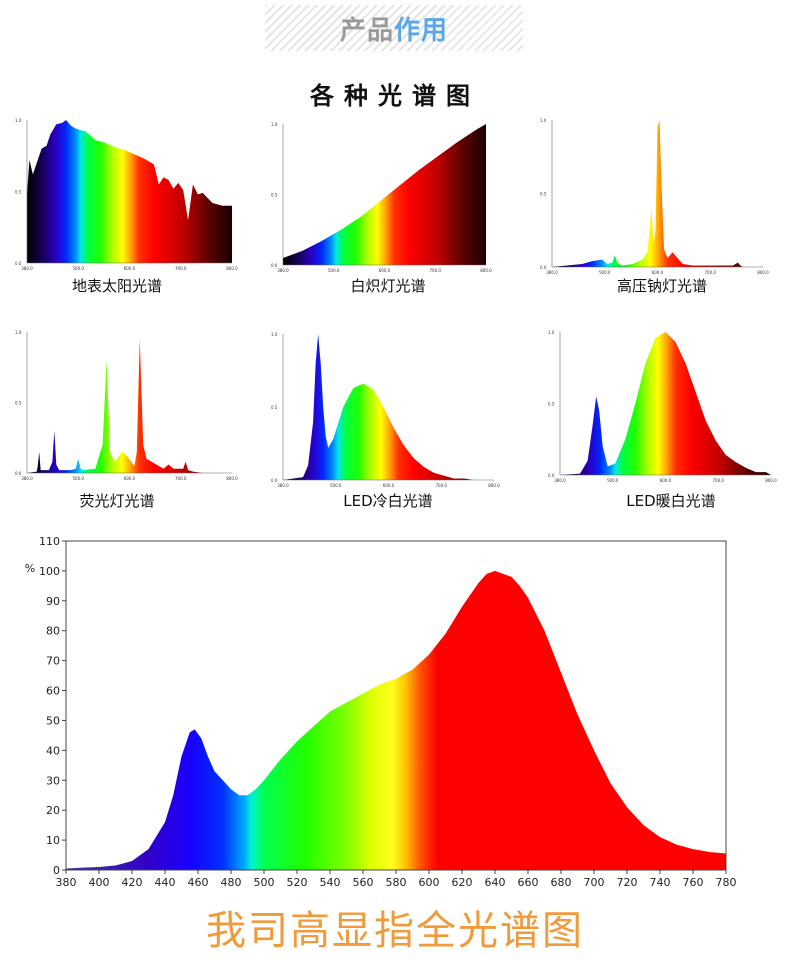 This screenshot has width=790, height=968. Describe the element at coordinates (297, 882) in the screenshot. I see `x-tick-label: 520` at that location.